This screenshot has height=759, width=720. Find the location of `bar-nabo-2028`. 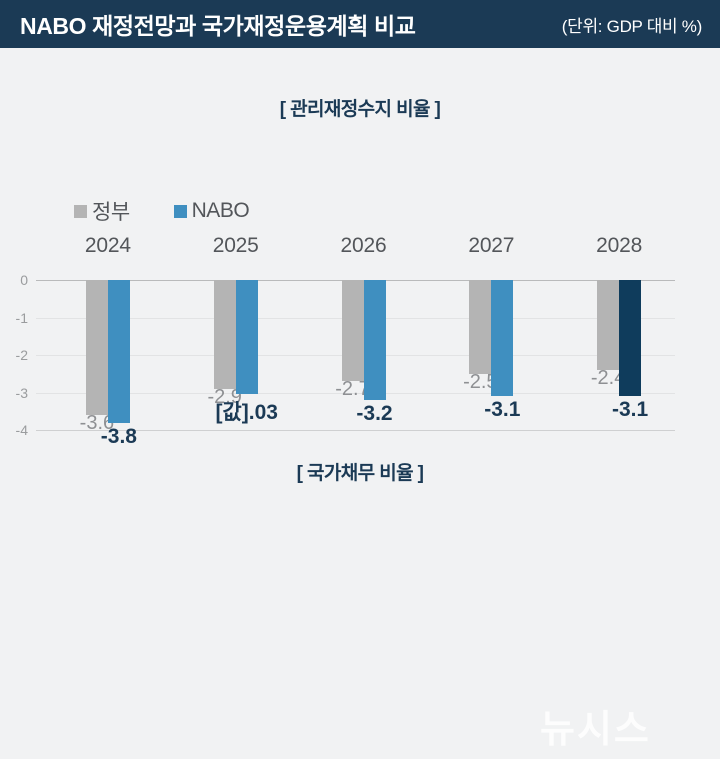

bar-nabo-2028 is located at coordinates (630, 338).